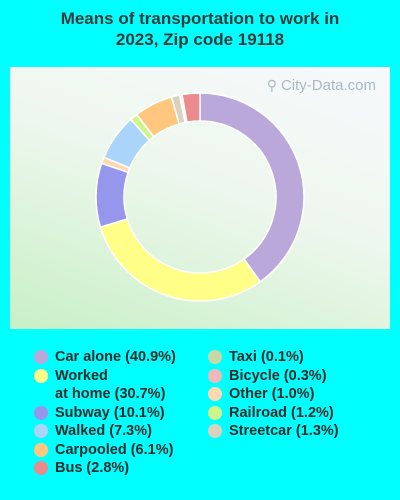 Image resolution: width=400 pixels, height=500 pixels. I want to click on legend-item-other: Other (1.0%), so click(261, 394).